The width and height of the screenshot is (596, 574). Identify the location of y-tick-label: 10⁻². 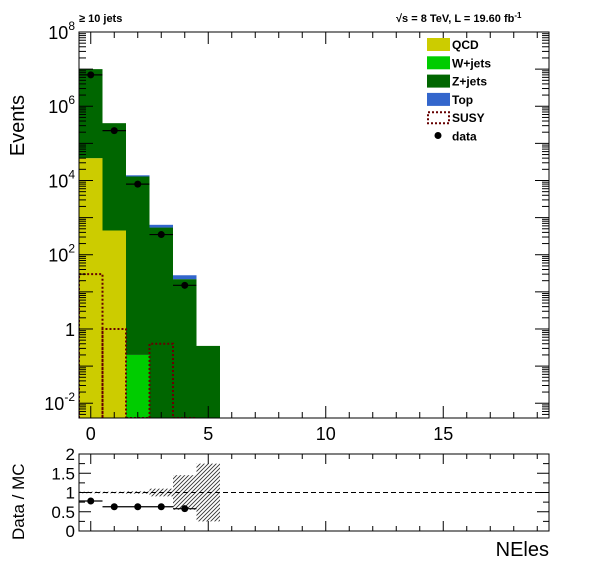
(59, 402).